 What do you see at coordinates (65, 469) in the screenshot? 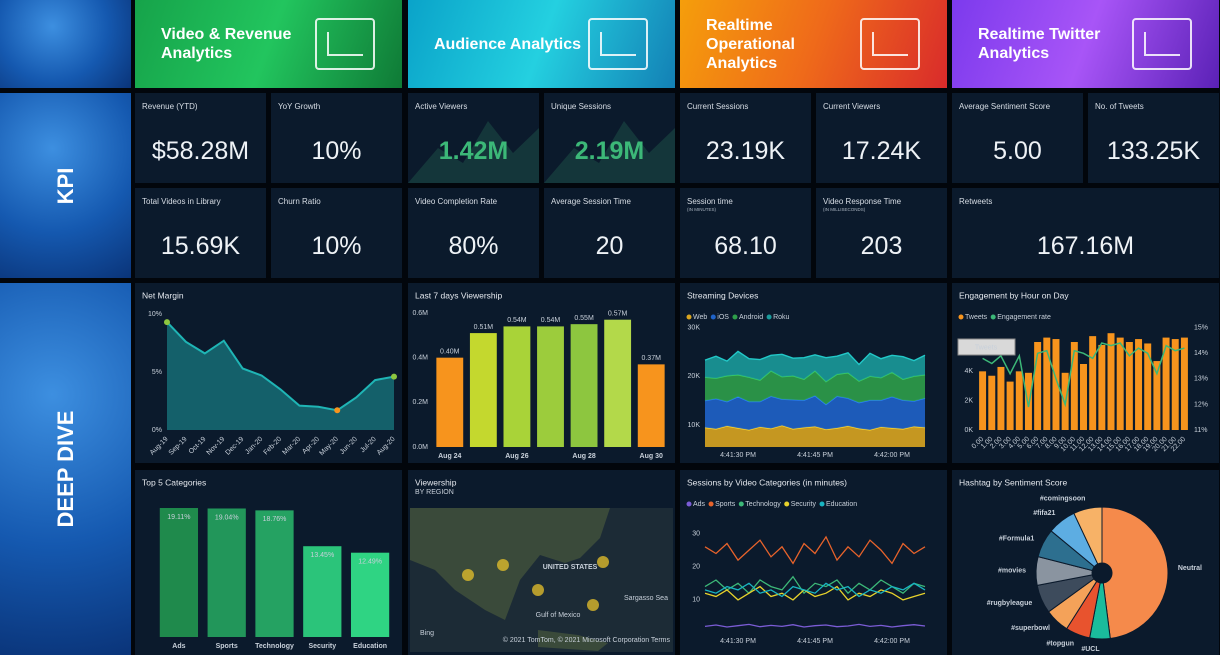
I see `section-tile: DEEP DIVE` at bounding box center [65, 469].